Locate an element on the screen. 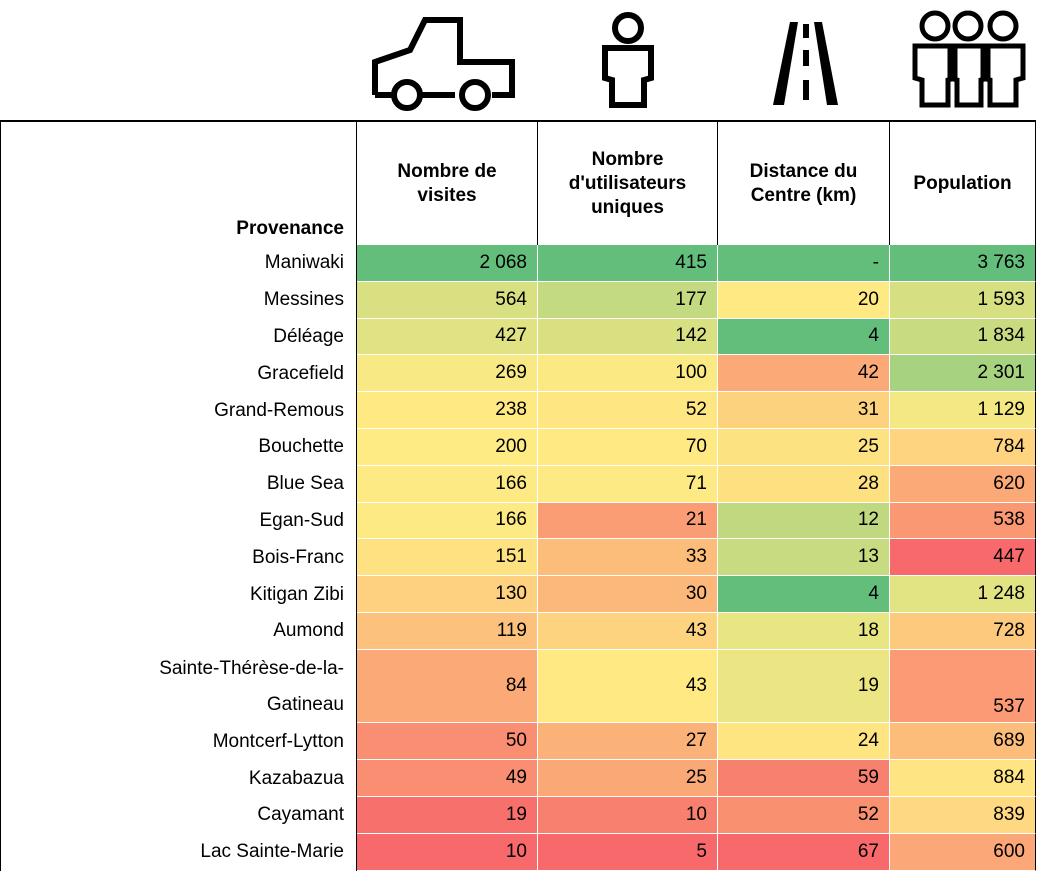 This screenshot has width=1049, height=872. value-cell: 25 is located at coordinates (804, 447).